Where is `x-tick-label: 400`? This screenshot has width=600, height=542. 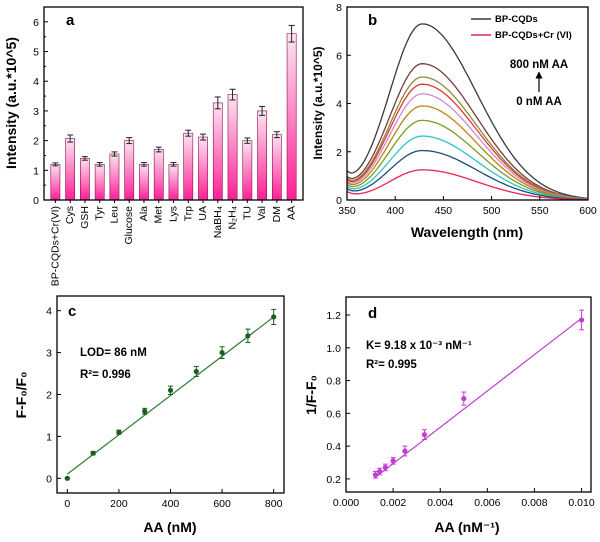
x-tick-label: 400 is located at coordinates (171, 504).